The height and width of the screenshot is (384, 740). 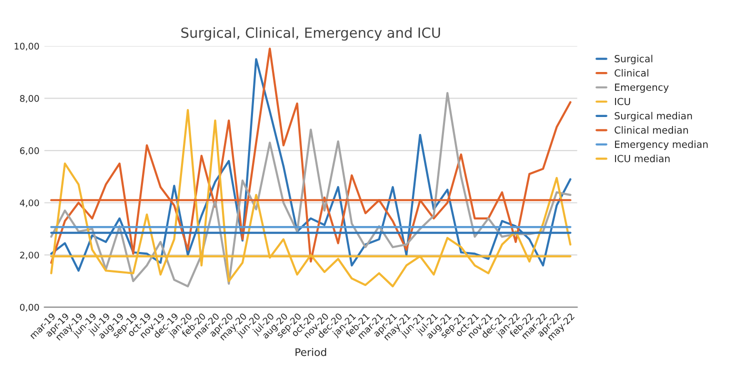 I want to click on legend-label: Emergency, so click(x=642, y=88).